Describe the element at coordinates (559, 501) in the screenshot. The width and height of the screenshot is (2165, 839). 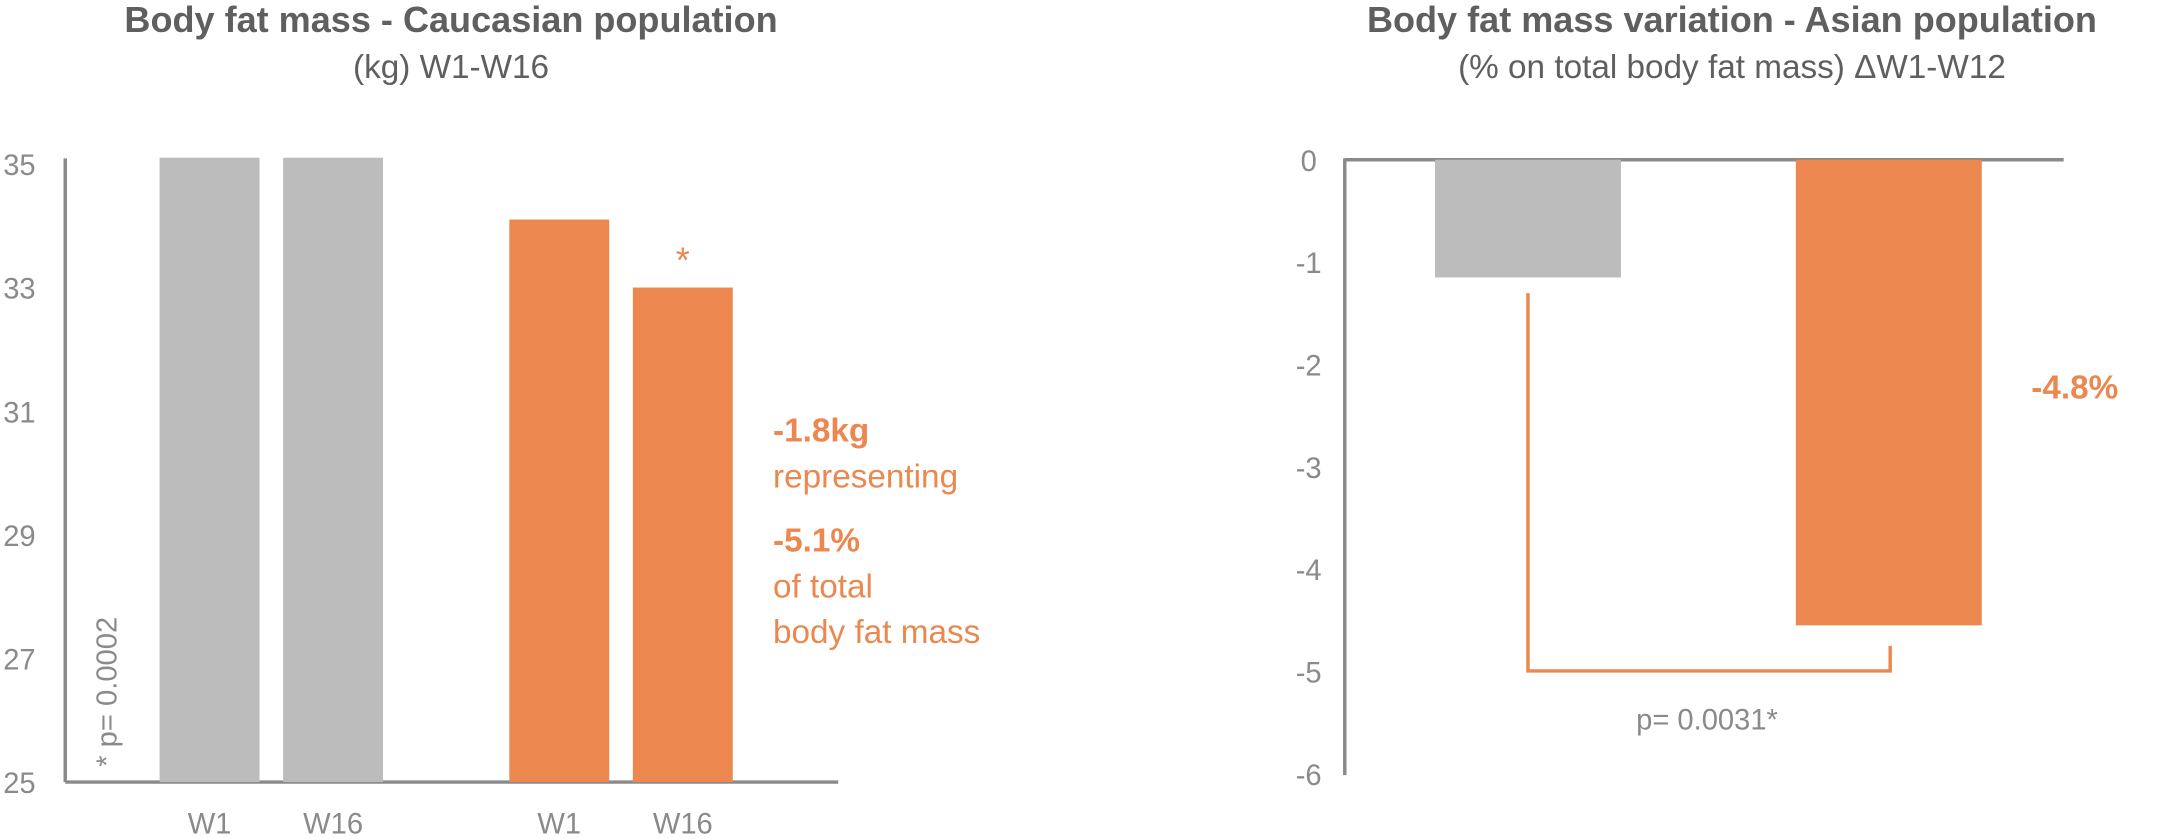
I see `bar-orange-w1` at that location.